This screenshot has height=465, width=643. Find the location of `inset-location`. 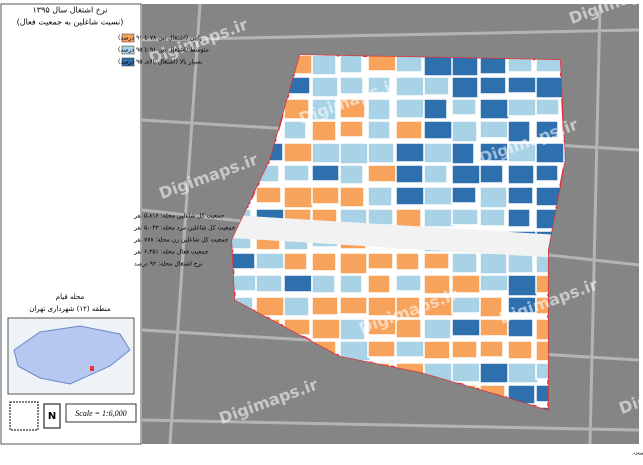

inset-location is located at coordinates (92, 368).